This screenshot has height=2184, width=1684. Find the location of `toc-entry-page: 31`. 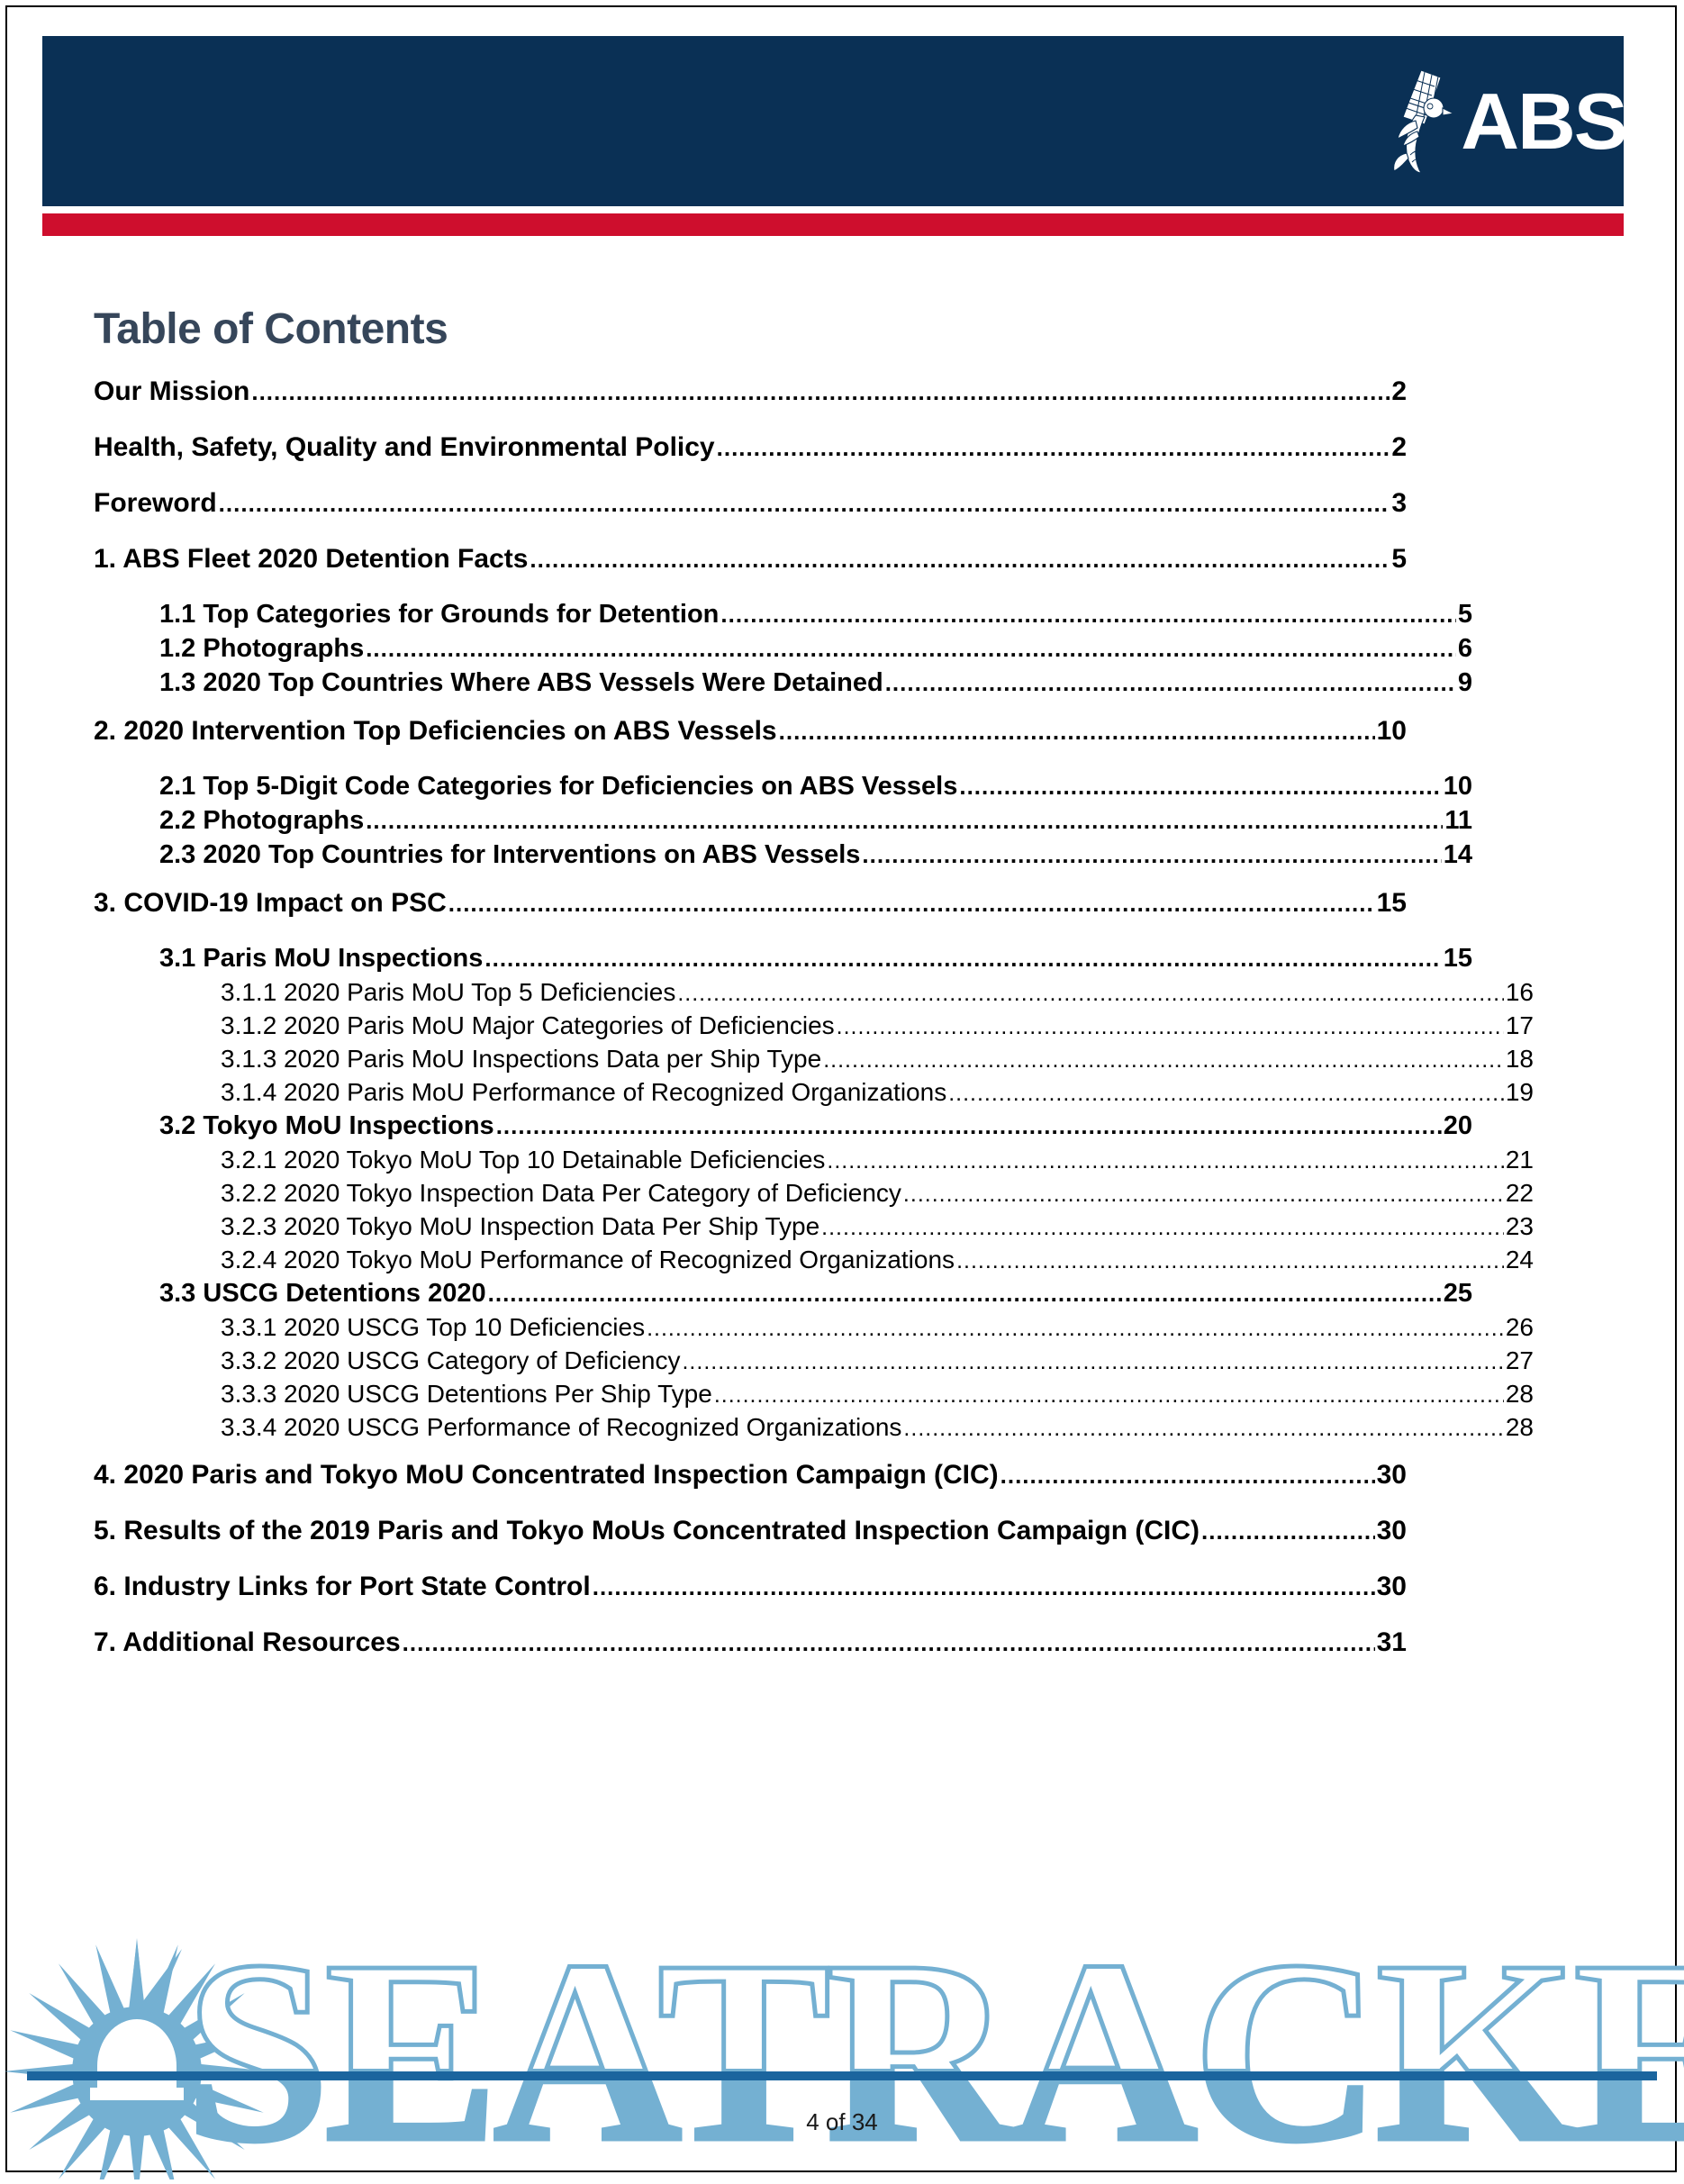

toc-entry-page: 31 is located at coordinates (1391, 1642).